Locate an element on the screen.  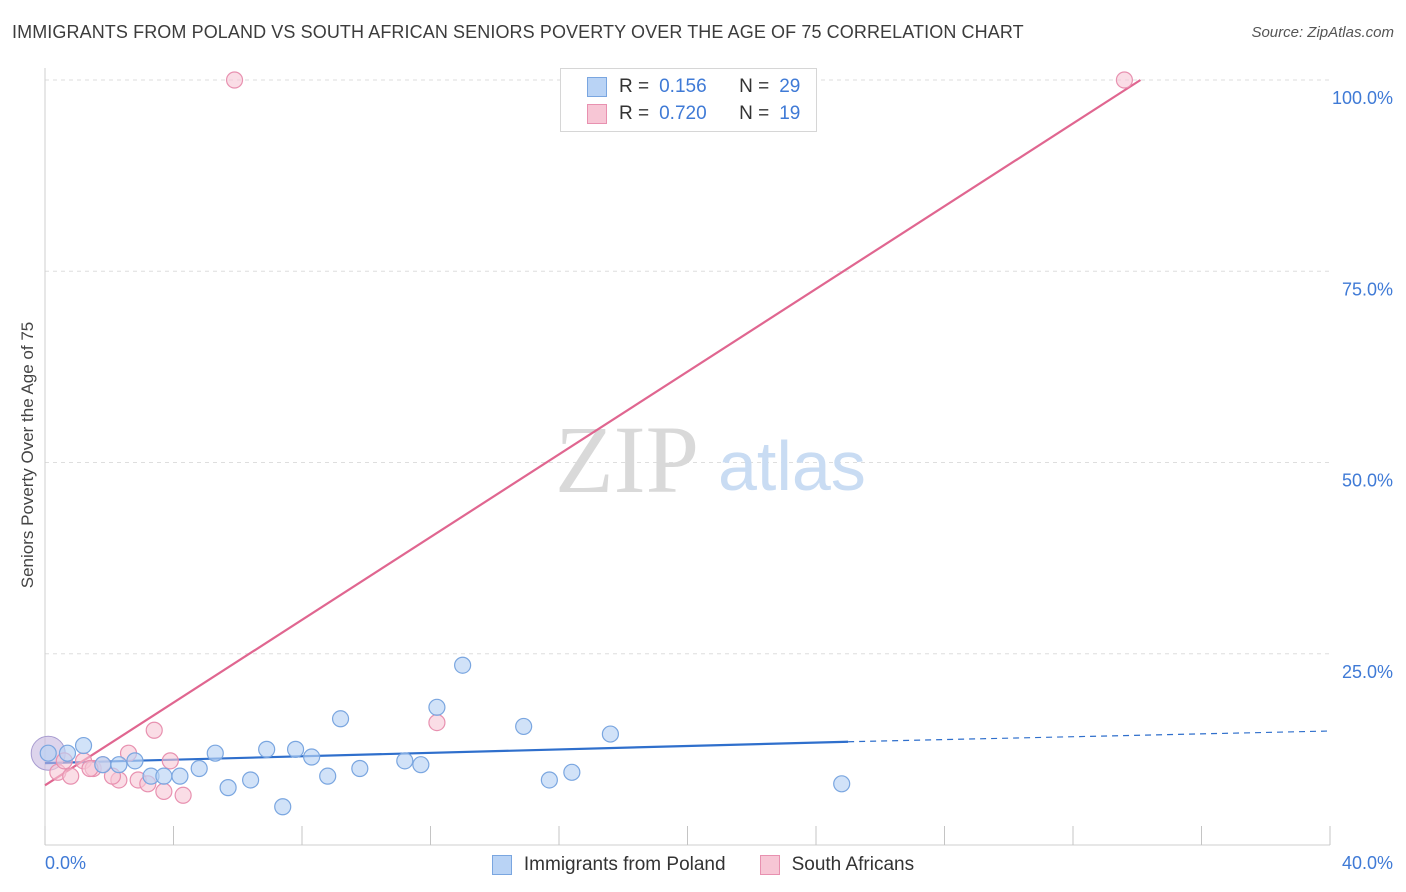
legend-item-south-africans: South Africans is located at coordinates (837, 865).